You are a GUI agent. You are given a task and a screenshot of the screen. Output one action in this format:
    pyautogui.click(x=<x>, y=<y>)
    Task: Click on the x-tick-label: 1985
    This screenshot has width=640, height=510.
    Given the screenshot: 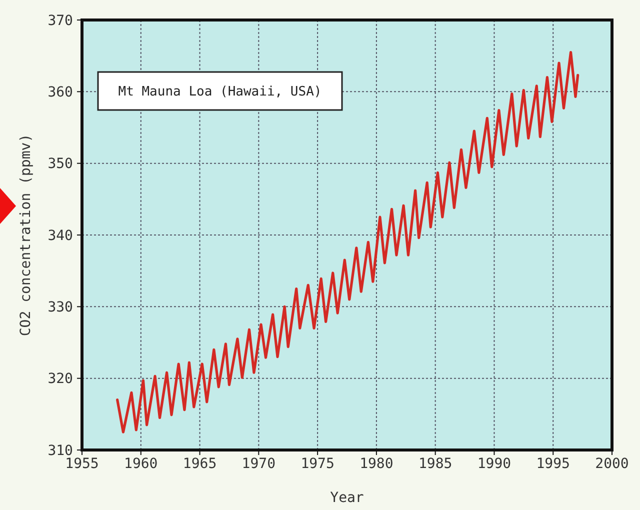 What is the action you would take?
    pyautogui.click(x=435, y=464)
    